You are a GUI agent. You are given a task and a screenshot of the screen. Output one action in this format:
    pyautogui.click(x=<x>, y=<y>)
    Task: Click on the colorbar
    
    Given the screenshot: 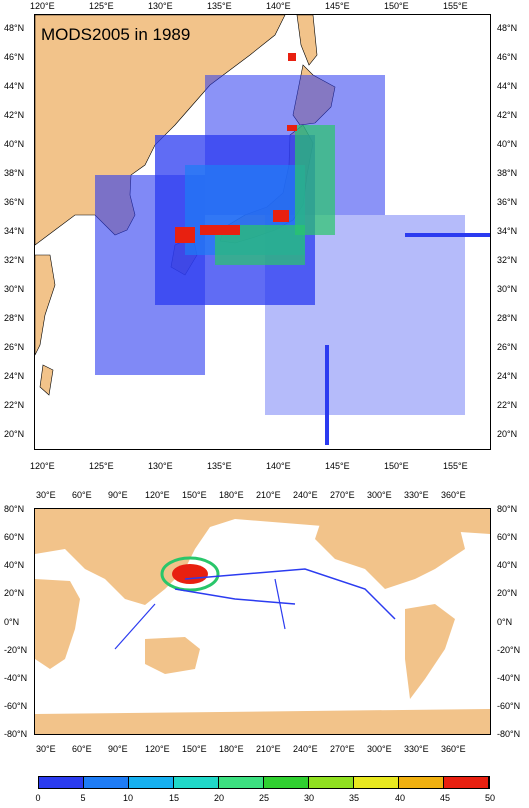 What is the action you would take?
    pyautogui.click(x=264, y=782)
    